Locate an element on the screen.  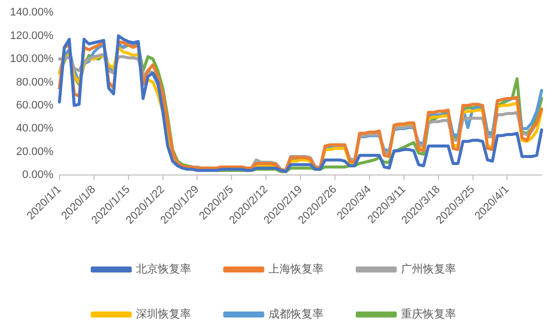
y-tick-label: 100.00% is located at coordinates (32, 59).